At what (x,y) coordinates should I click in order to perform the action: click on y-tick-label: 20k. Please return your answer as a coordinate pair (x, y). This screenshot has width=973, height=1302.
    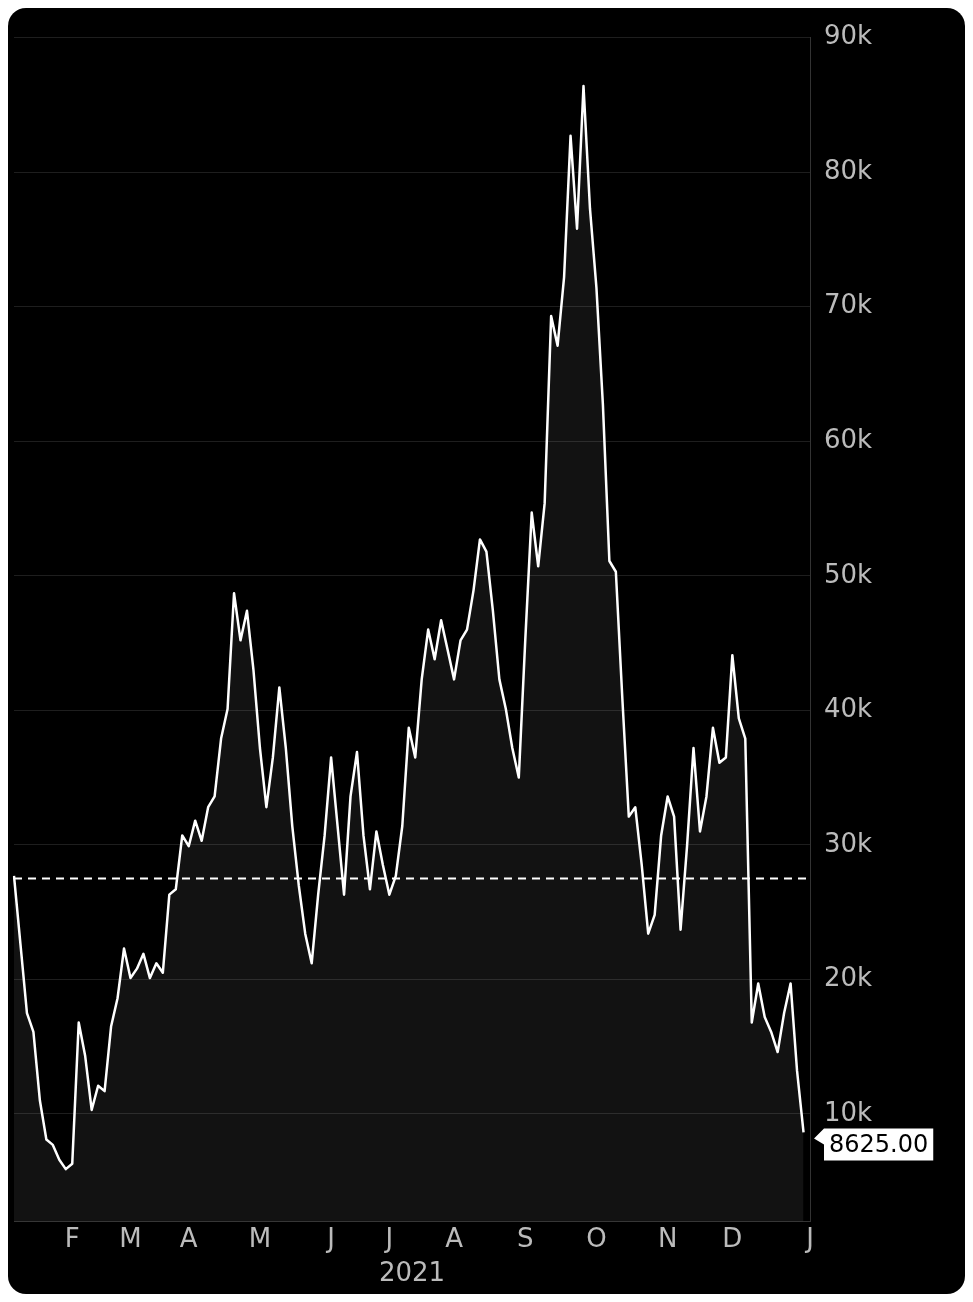
    Looking at the image, I should click on (848, 977).